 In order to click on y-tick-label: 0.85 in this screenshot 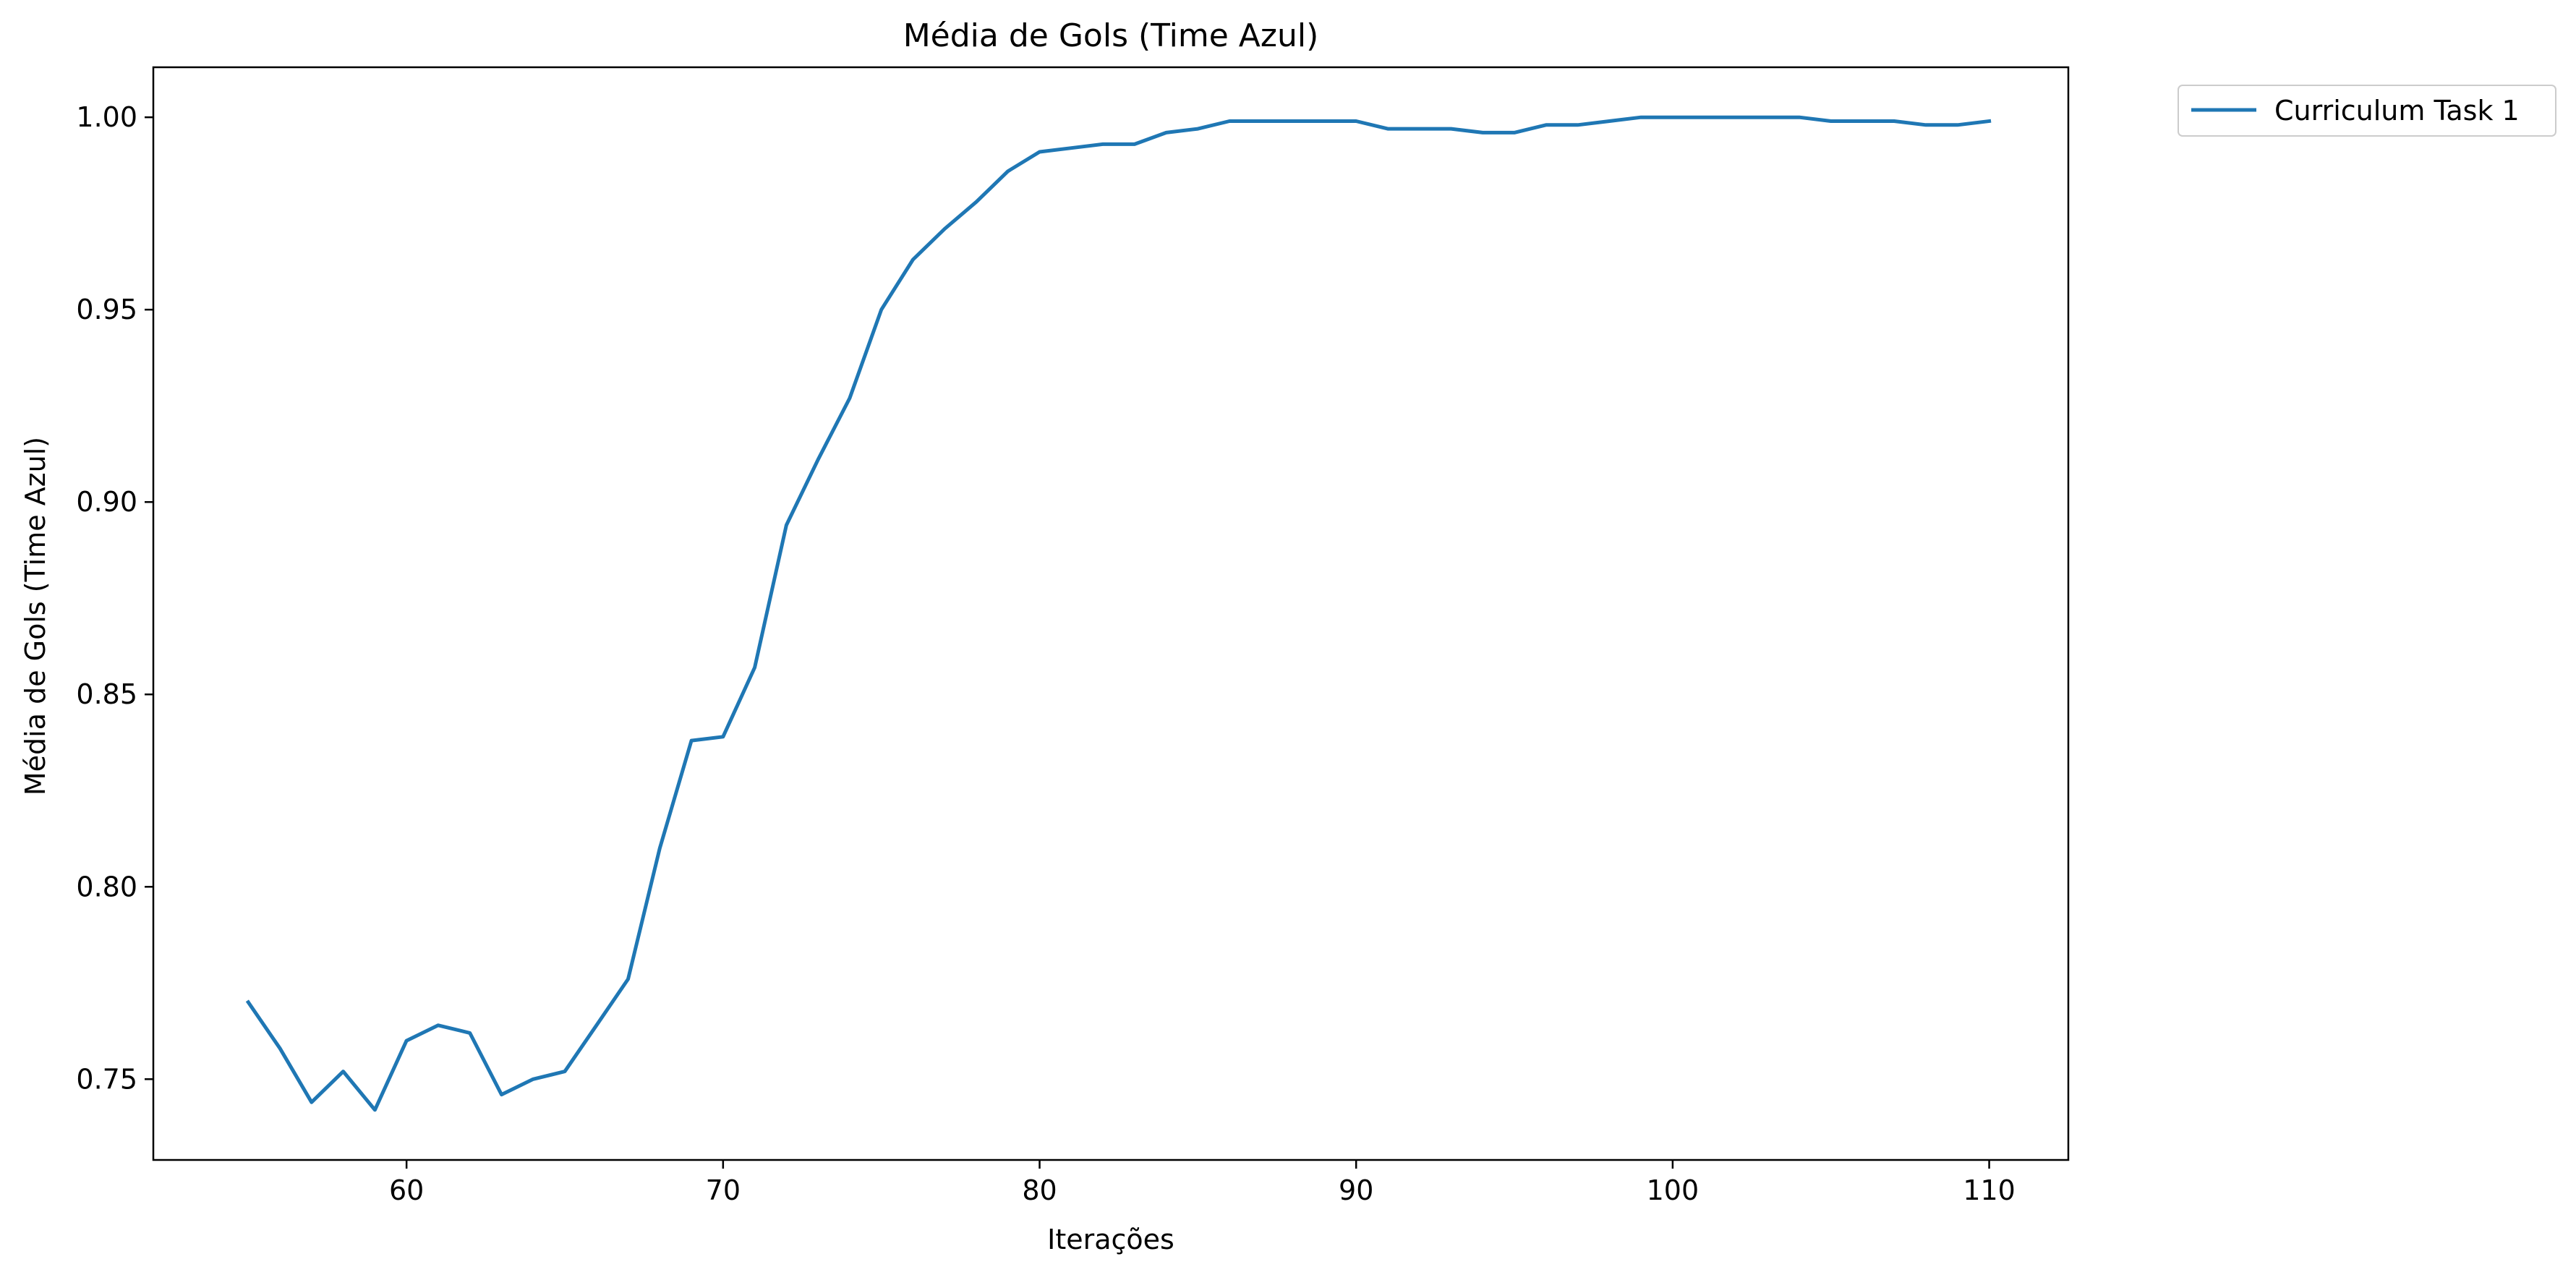, I will do `click(106, 694)`.